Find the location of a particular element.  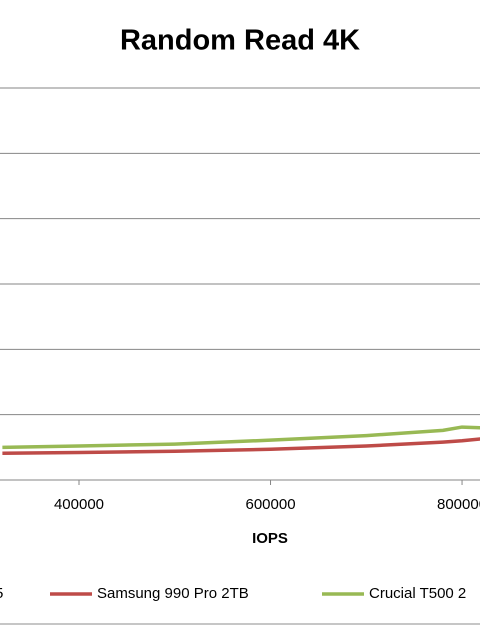

x-tick-label: 800000 is located at coordinates (458, 504).